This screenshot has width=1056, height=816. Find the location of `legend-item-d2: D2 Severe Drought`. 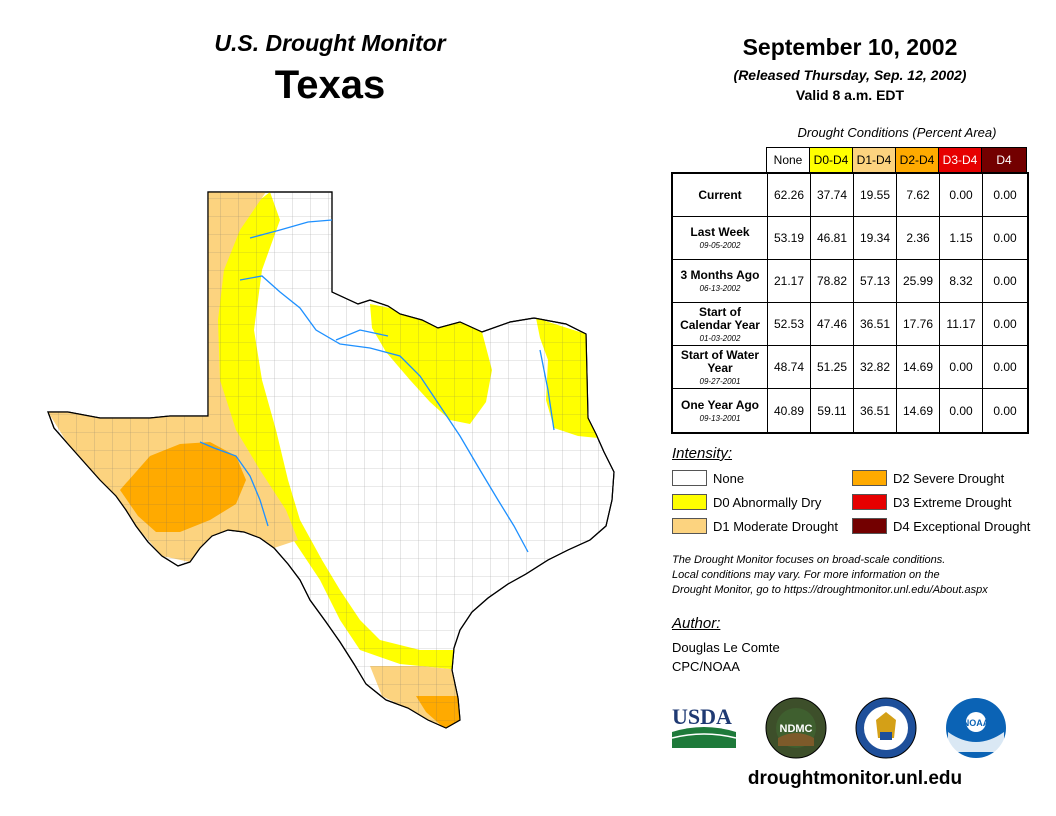

legend-item-d2: D2 Severe Drought is located at coordinates (928, 478).